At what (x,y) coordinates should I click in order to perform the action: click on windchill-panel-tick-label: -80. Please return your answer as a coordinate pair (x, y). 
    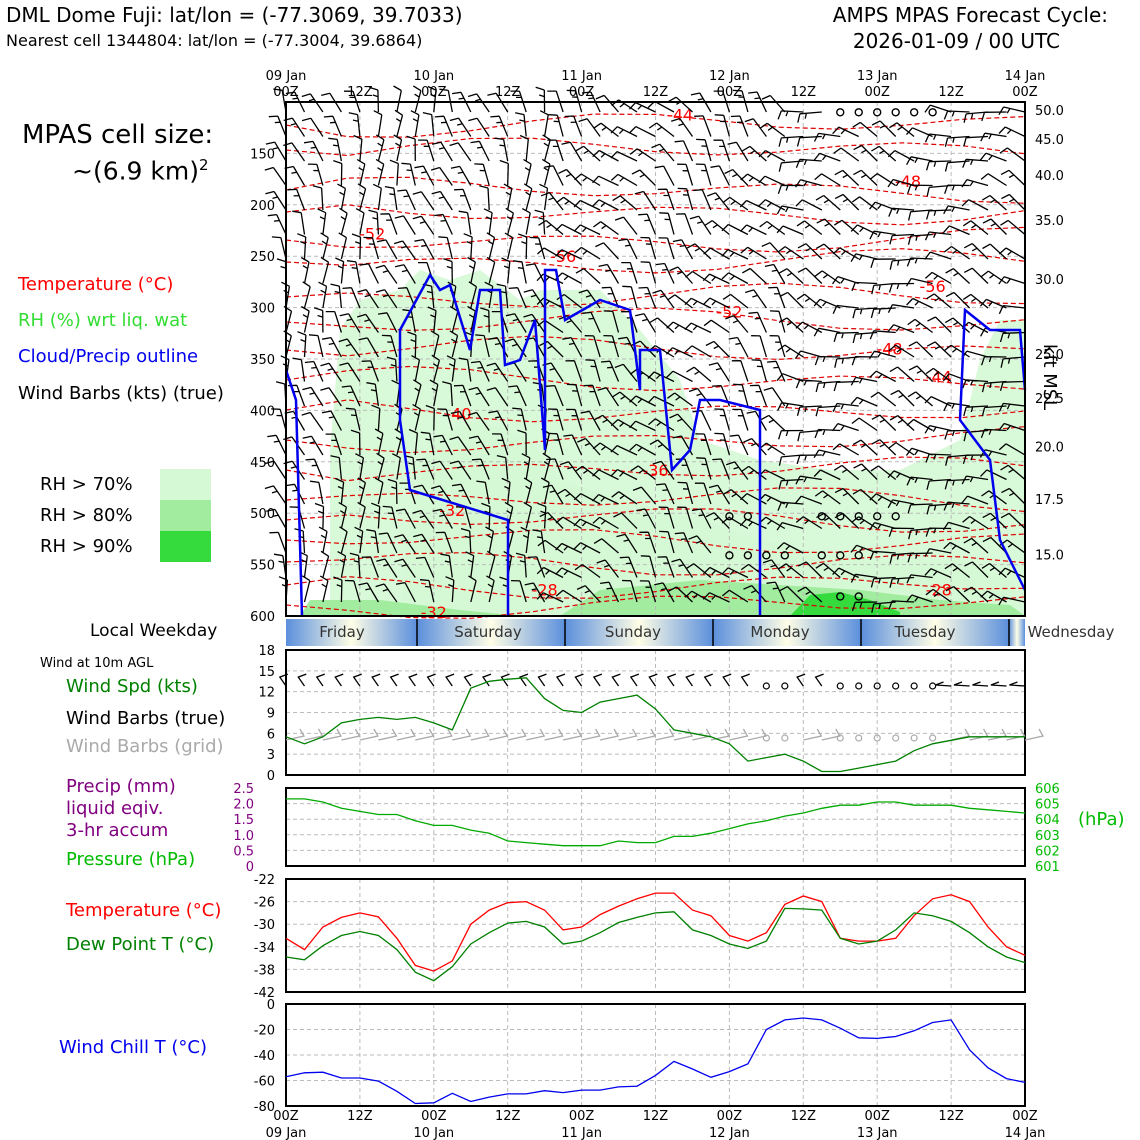
    Looking at the image, I should click on (264, 1107).